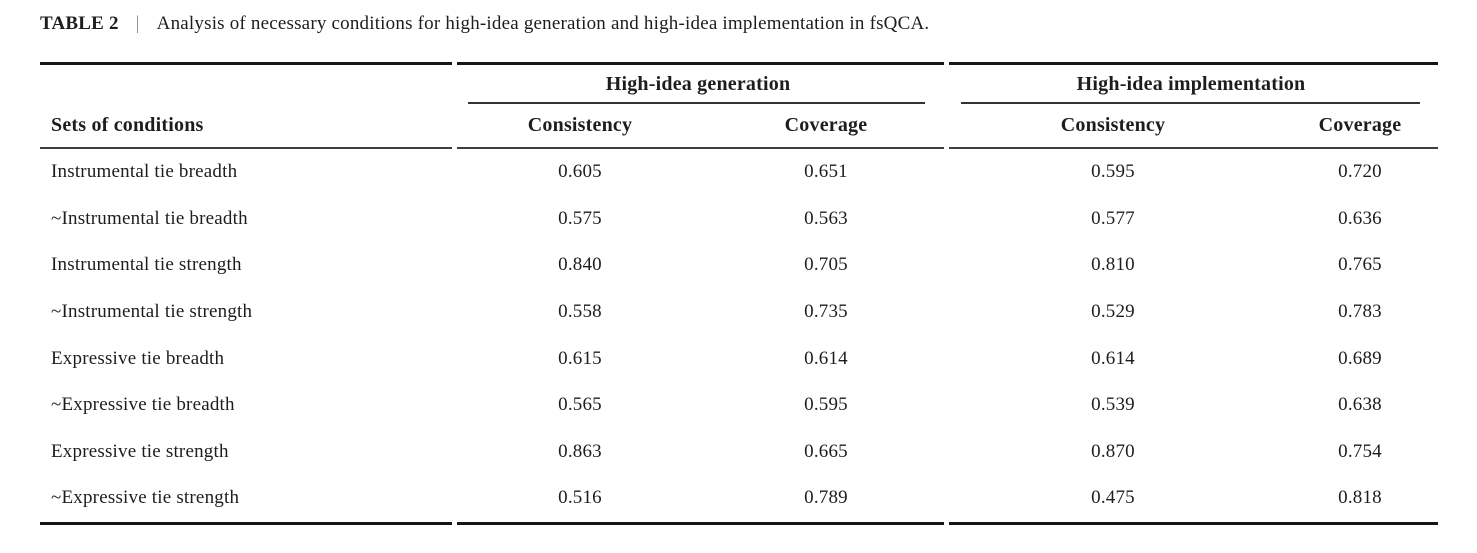 The height and width of the screenshot is (553, 1477). Describe the element at coordinates (1360, 358) in the screenshot. I see `cell-impl-coverage: 0.689` at that location.